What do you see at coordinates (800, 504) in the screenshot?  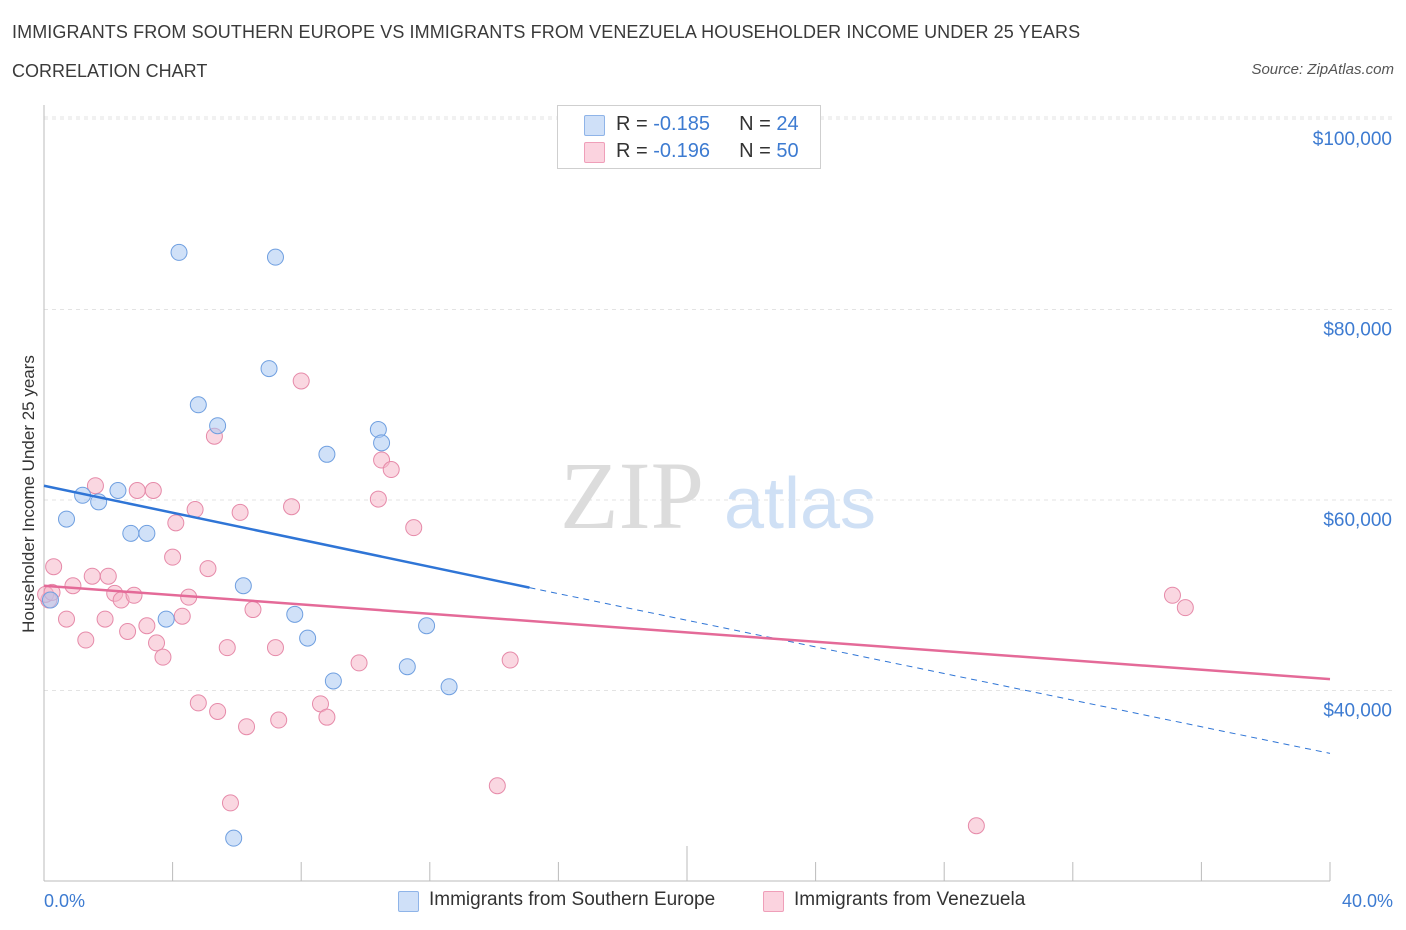 I see `watermark-atlas: atlas` at bounding box center [800, 504].